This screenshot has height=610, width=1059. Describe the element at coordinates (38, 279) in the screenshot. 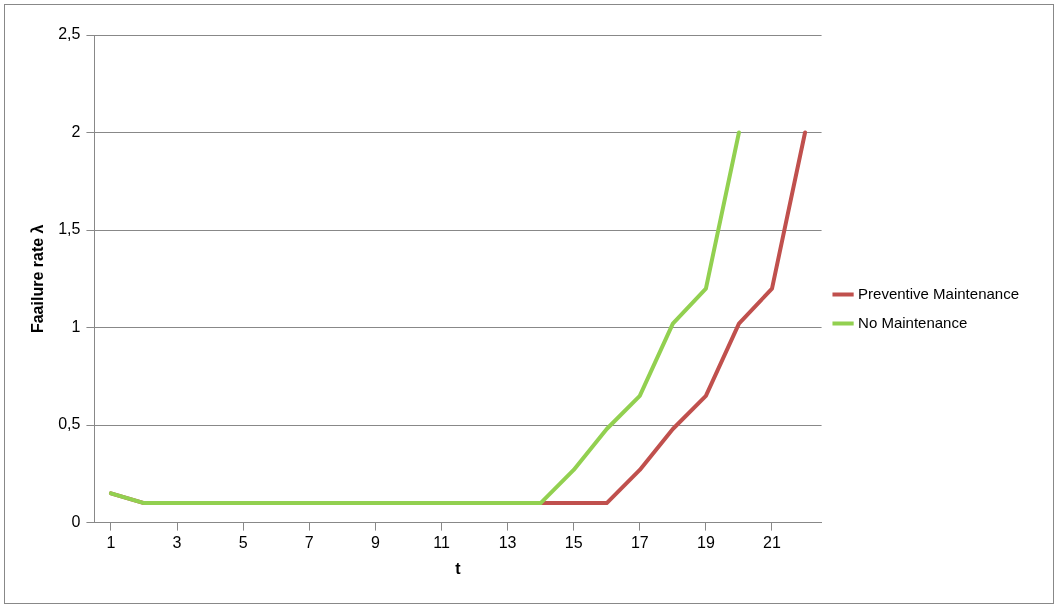

I see `y-axis-title: Faailure rate λ` at that location.